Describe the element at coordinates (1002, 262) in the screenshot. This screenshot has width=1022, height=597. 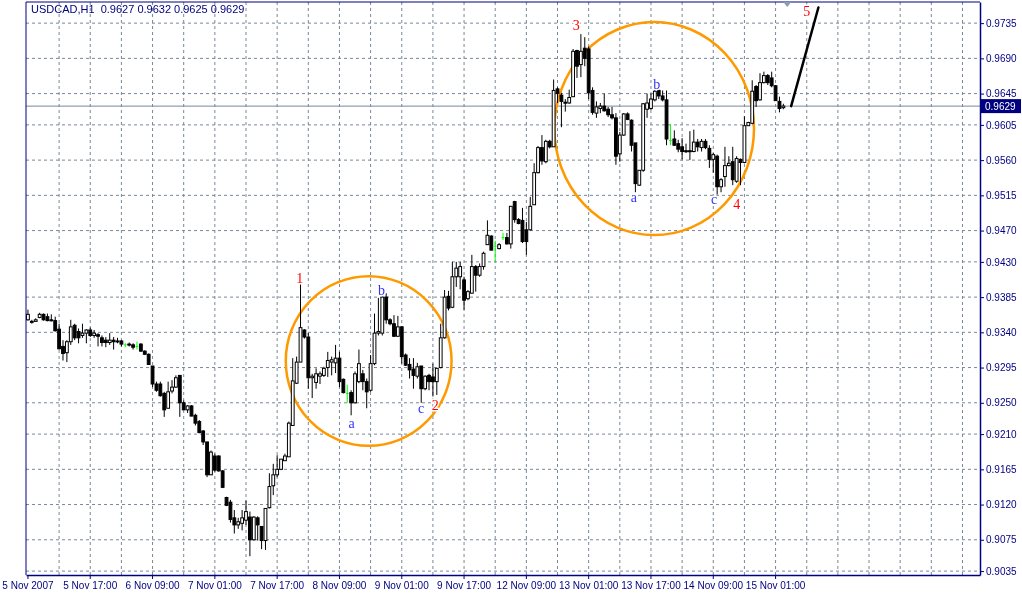
I see `y-tick-label: 0.9430` at that location.